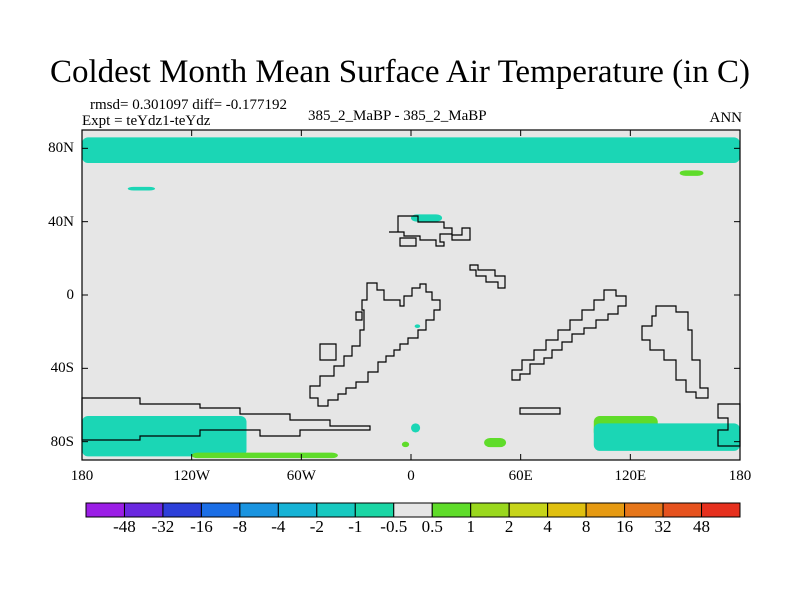 The height and width of the screenshot is (600, 800). What do you see at coordinates (394, 526) in the screenshot?
I see `colorbar-label: -0.5` at bounding box center [394, 526].